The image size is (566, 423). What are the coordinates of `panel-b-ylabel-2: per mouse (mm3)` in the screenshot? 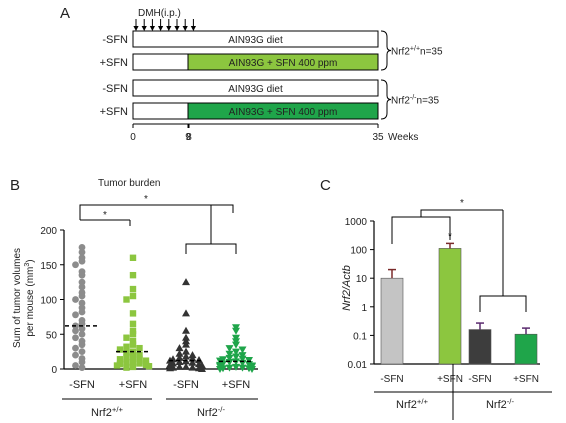 It's located at (30, 297).